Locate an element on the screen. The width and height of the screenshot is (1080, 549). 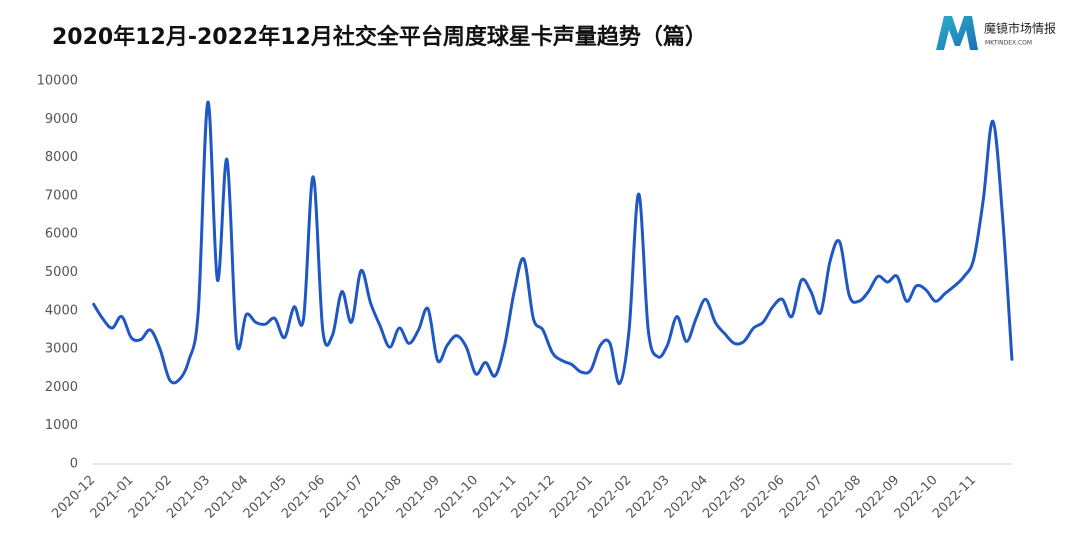
y-tick-label: 1000 is located at coordinates (61, 425).